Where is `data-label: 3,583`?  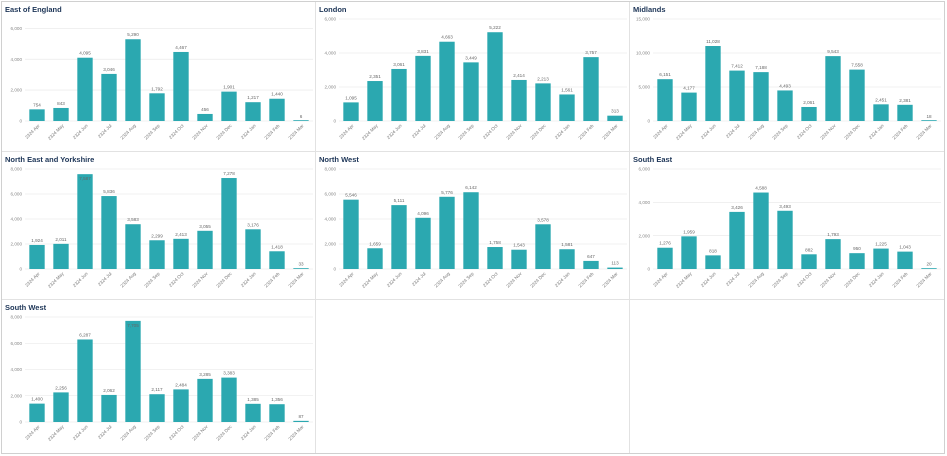
data-label: 3,583 is located at coordinates (133, 219).